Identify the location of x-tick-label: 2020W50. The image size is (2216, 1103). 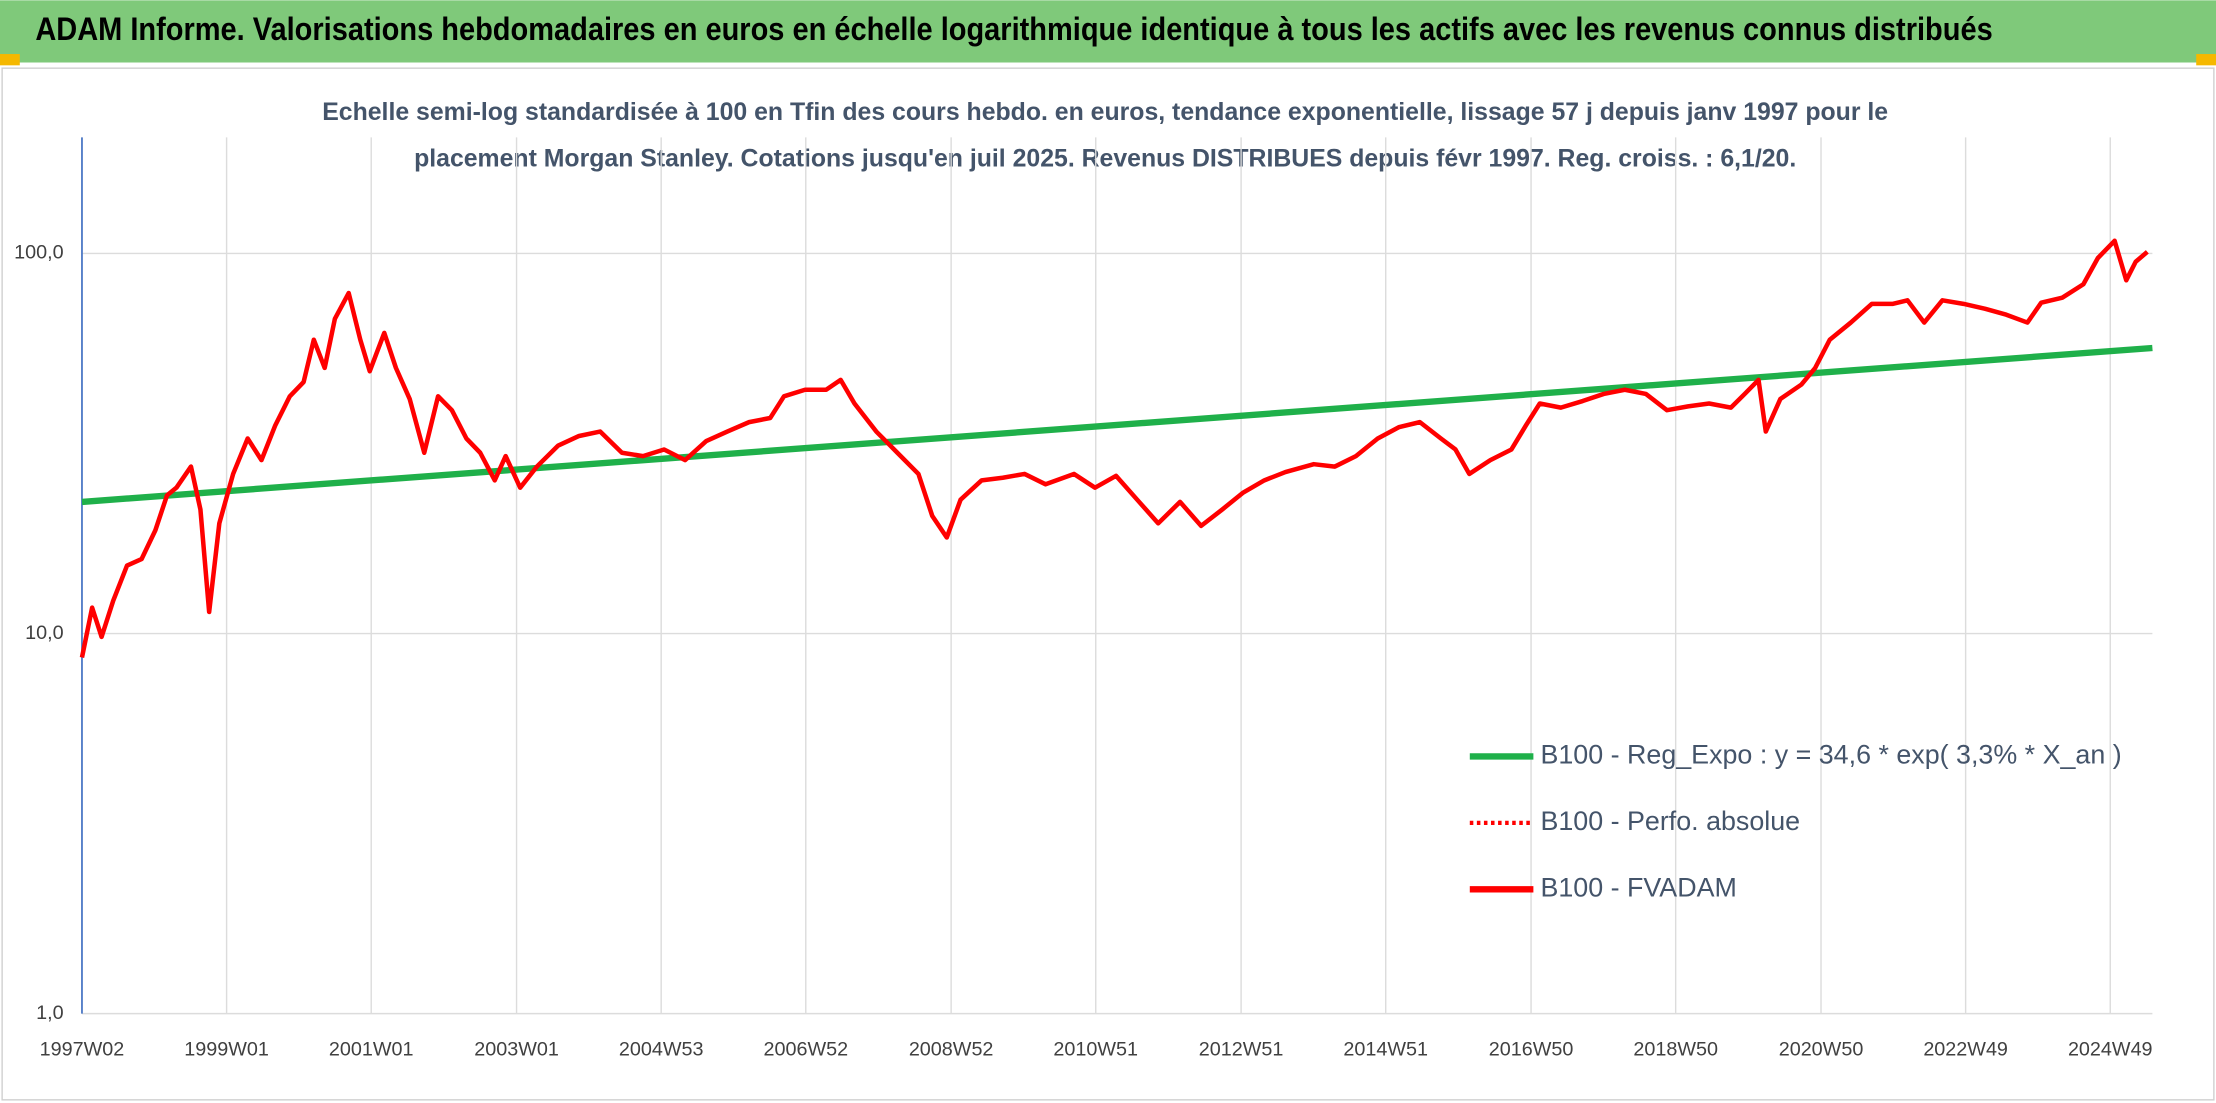
(1821, 1050).